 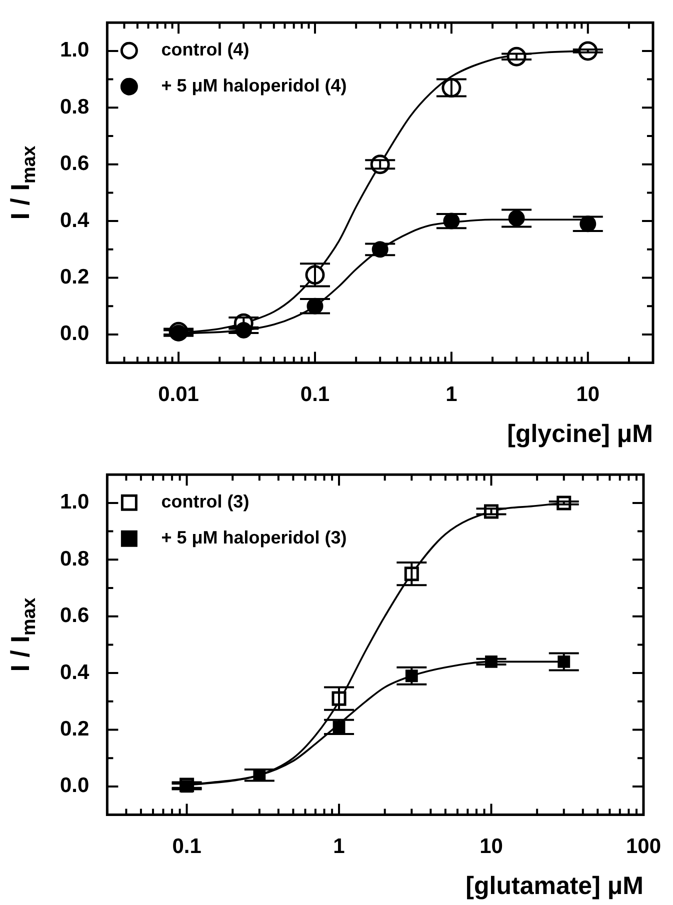 What do you see at coordinates (205, 50) in the screenshot?
I see `legend-label: control (4)` at bounding box center [205, 50].